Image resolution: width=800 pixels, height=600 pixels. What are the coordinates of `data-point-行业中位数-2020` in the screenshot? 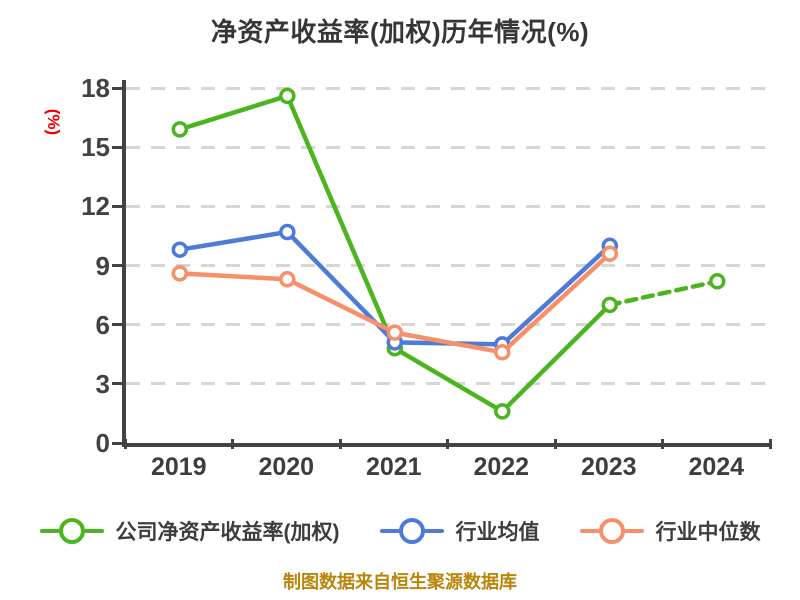 It's located at (287, 279).